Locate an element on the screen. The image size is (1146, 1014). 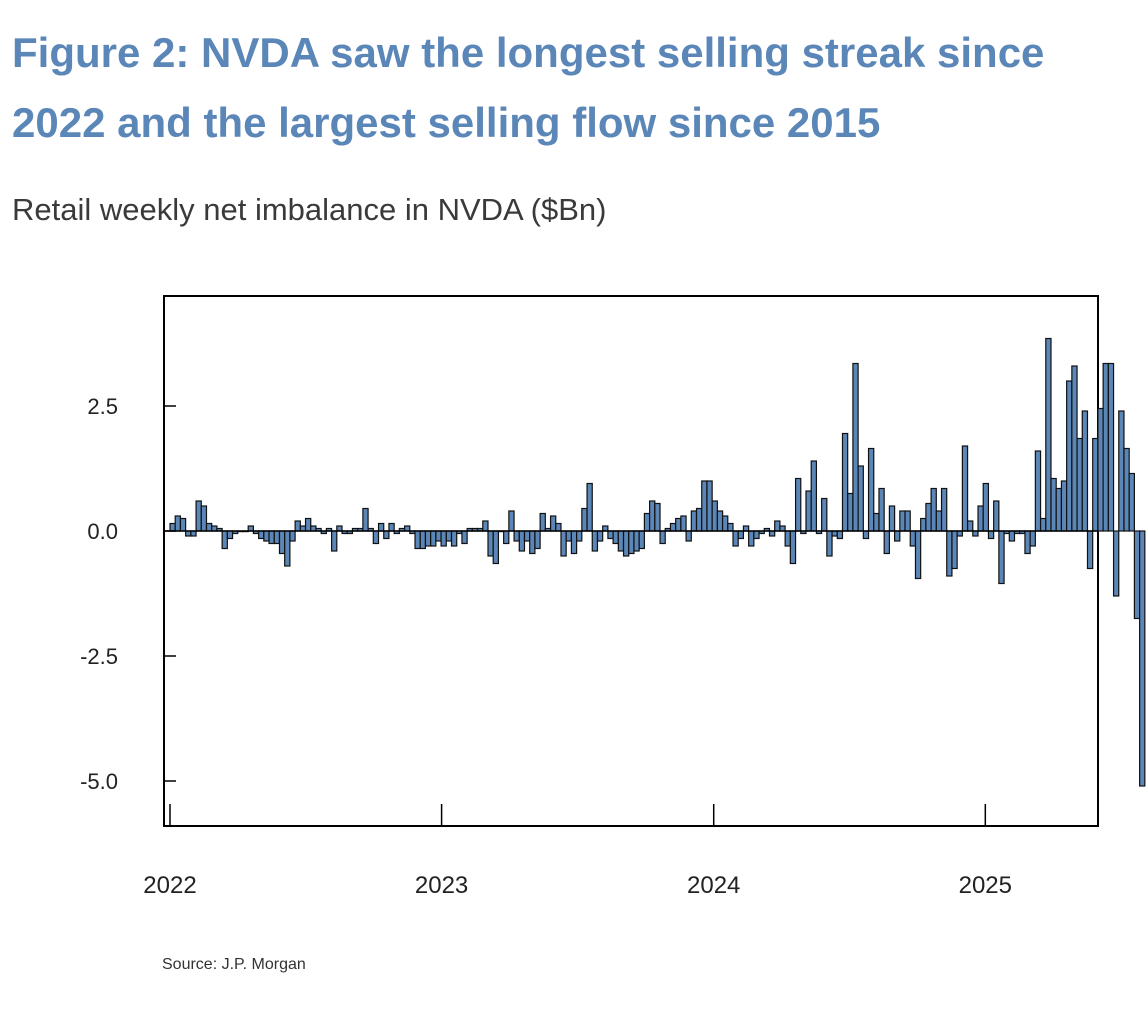
y-tick-label: 0.0 is located at coordinates (102, 531).